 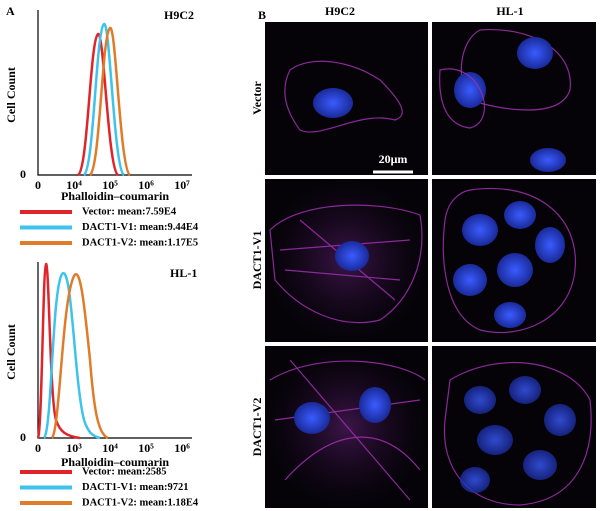 I want to click on row-label: DACT1-V1, so click(x=257, y=260).